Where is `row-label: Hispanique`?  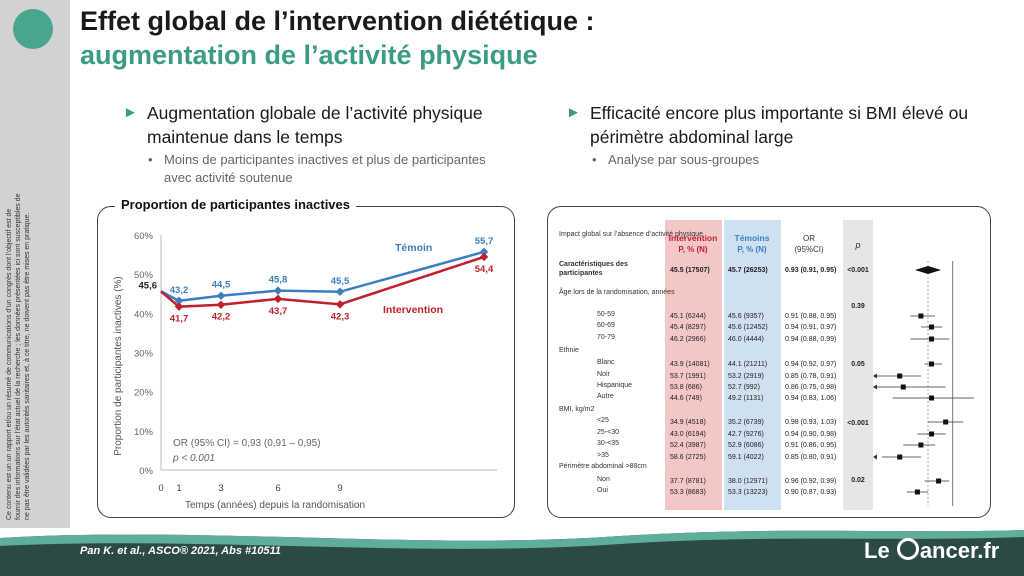 row-label: Hispanique is located at coordinates (614, 385).